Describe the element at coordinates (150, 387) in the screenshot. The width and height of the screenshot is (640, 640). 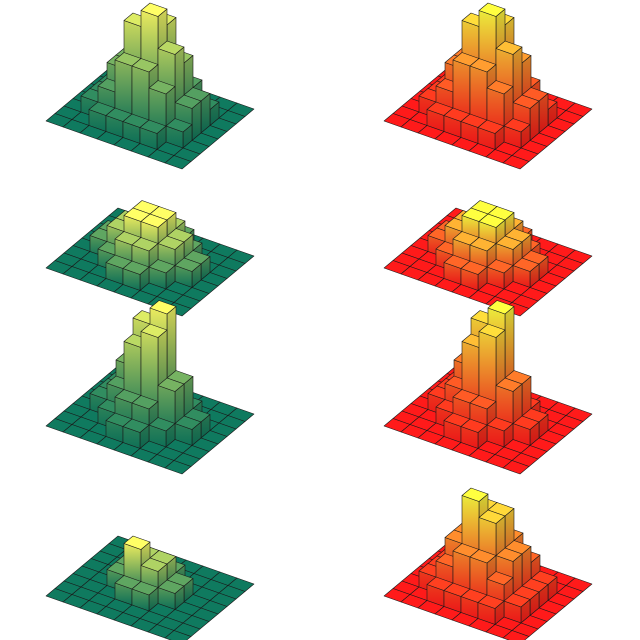
I see `bar3d-chart-row3-left` at that location.